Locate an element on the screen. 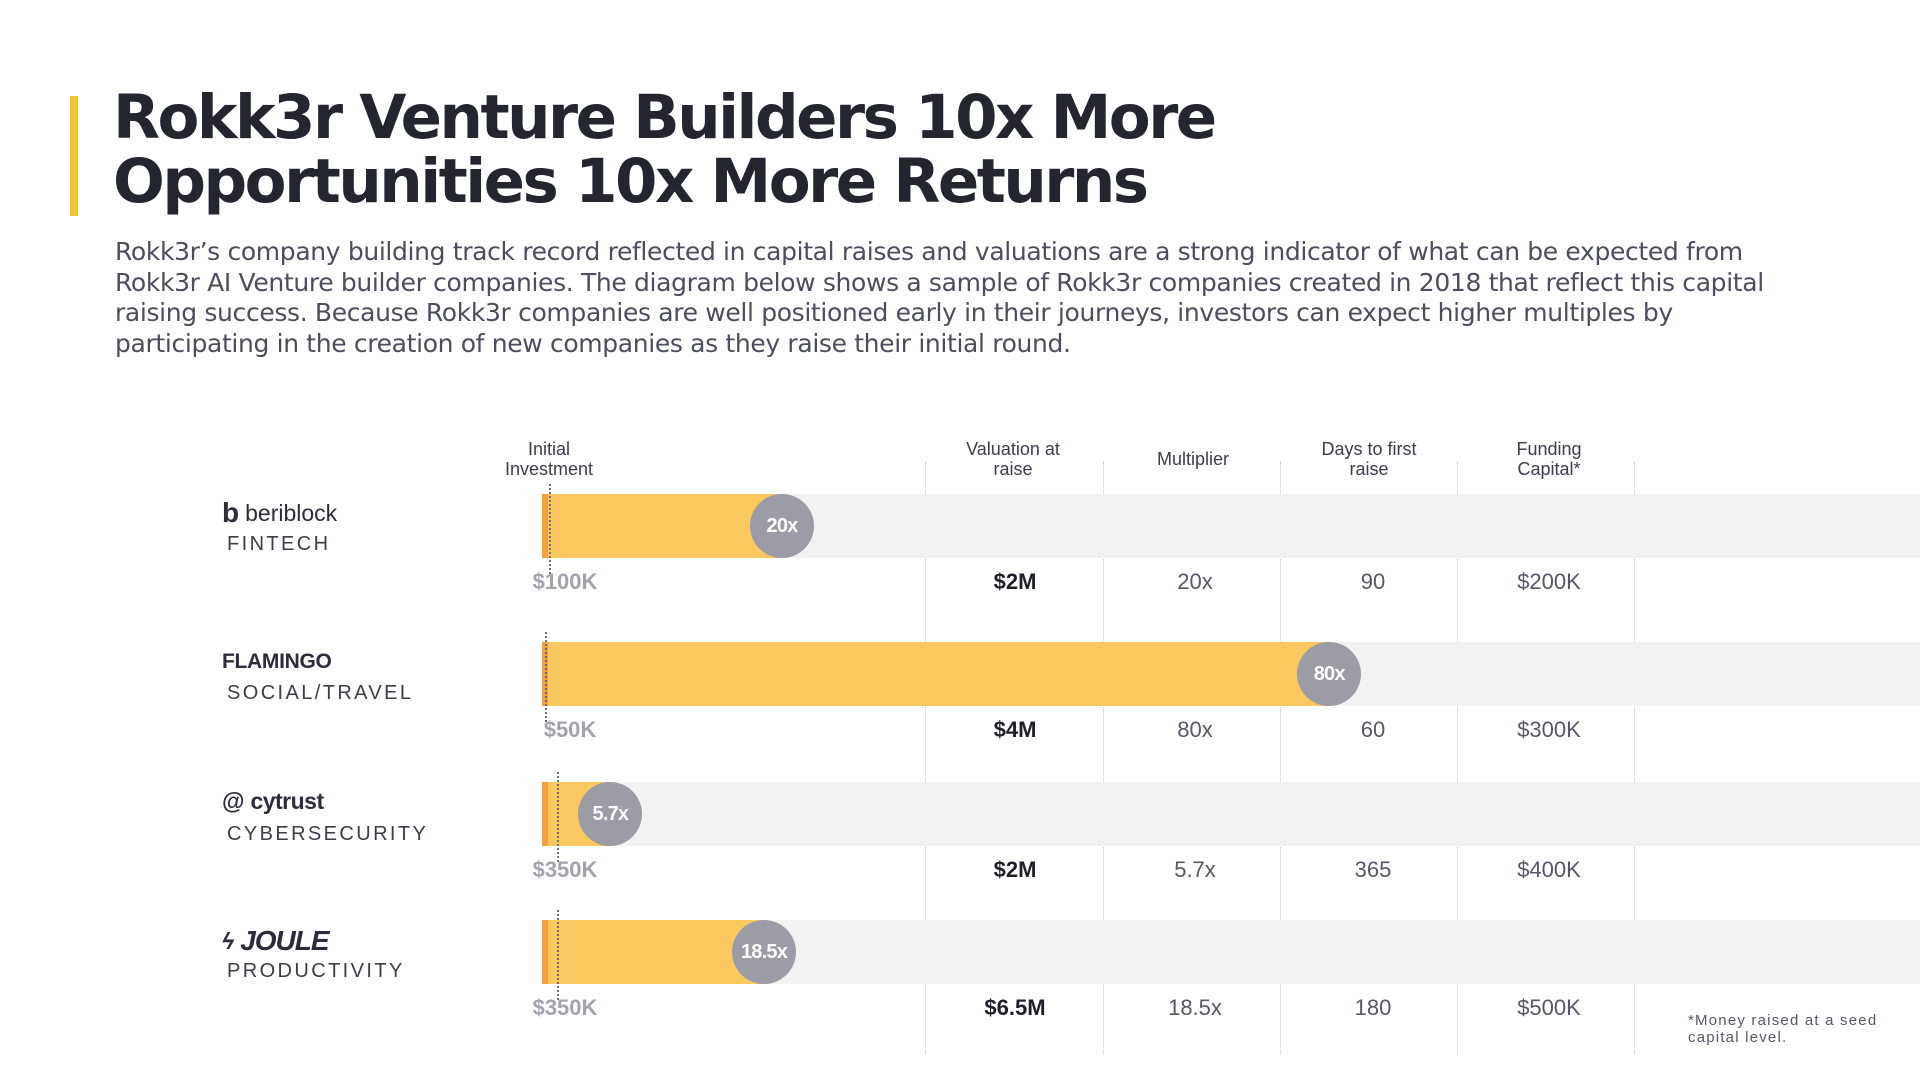  multiplier-badge: 18.5x is located at coordinates (764, 952).